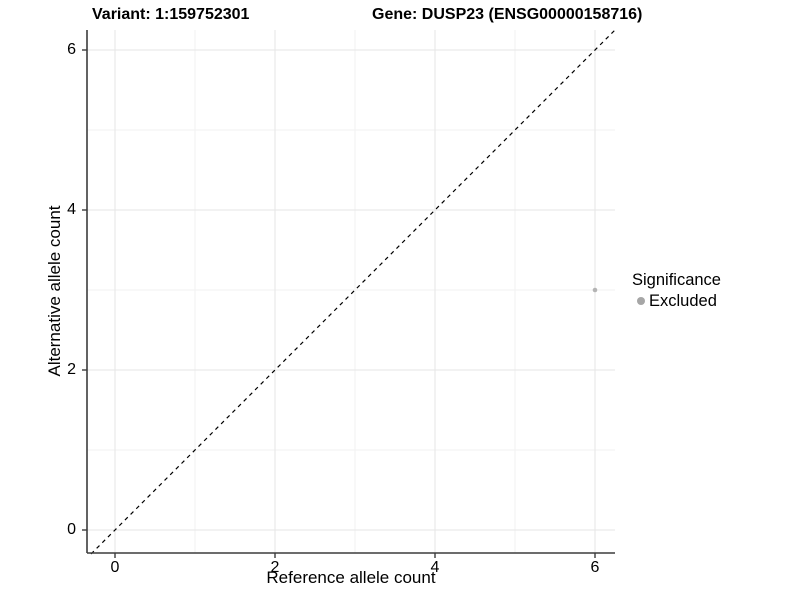 This screenshot has height=600, width=800. Describe the element at coordinates (351, 577) in the screenshot. I see `x-axis-title: Reference allele count` at that location.